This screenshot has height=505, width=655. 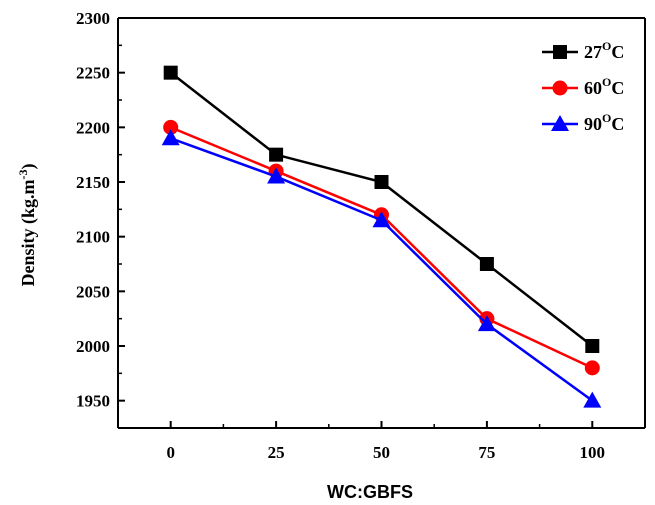 I want to click on legend-entry: 90OC, so click(x=583, y=122).